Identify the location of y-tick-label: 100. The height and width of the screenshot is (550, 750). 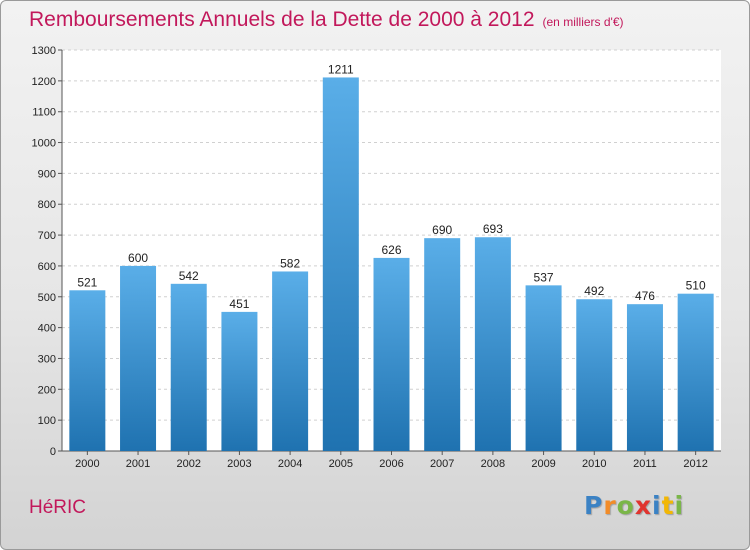
(47, 421).